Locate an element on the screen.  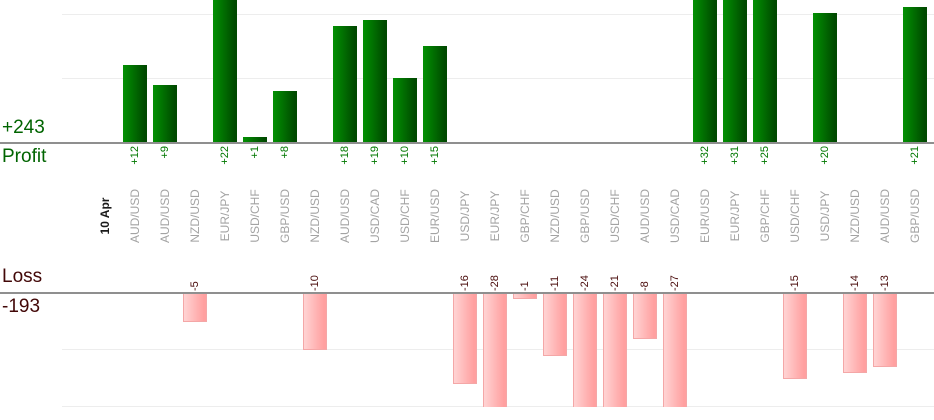
loss-value-label: -11 is located at coordinates (555, 283).